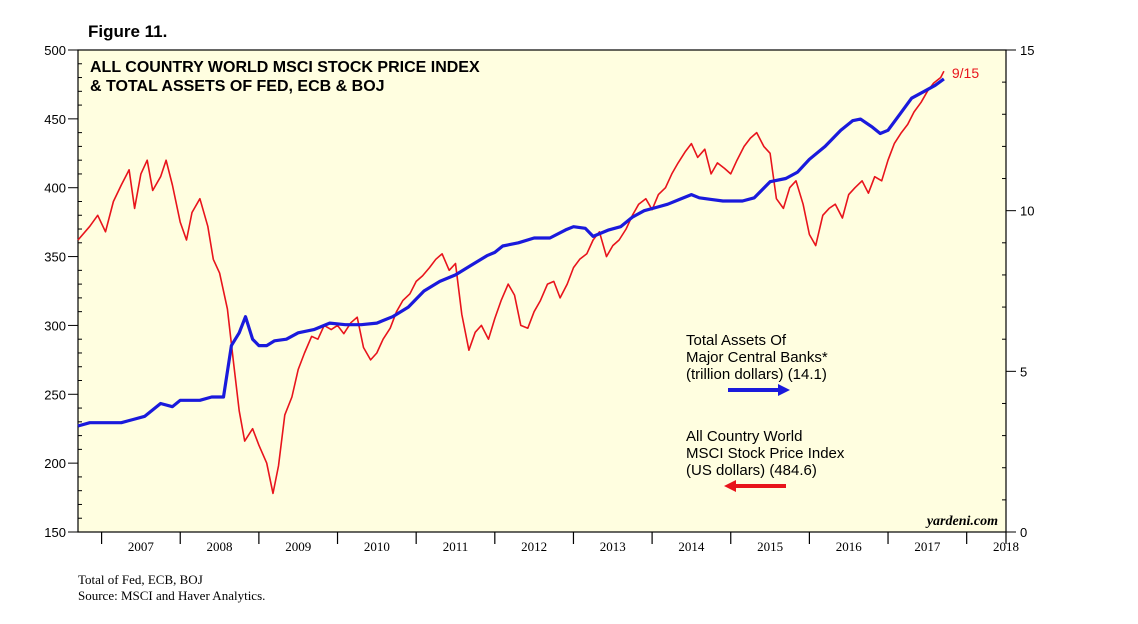 This screenshot has height=624, width=1138. Describe the element at coordinates (736, 340) in the screenshot. I see `legend-assets-line1: Total Assets Of` at that location.